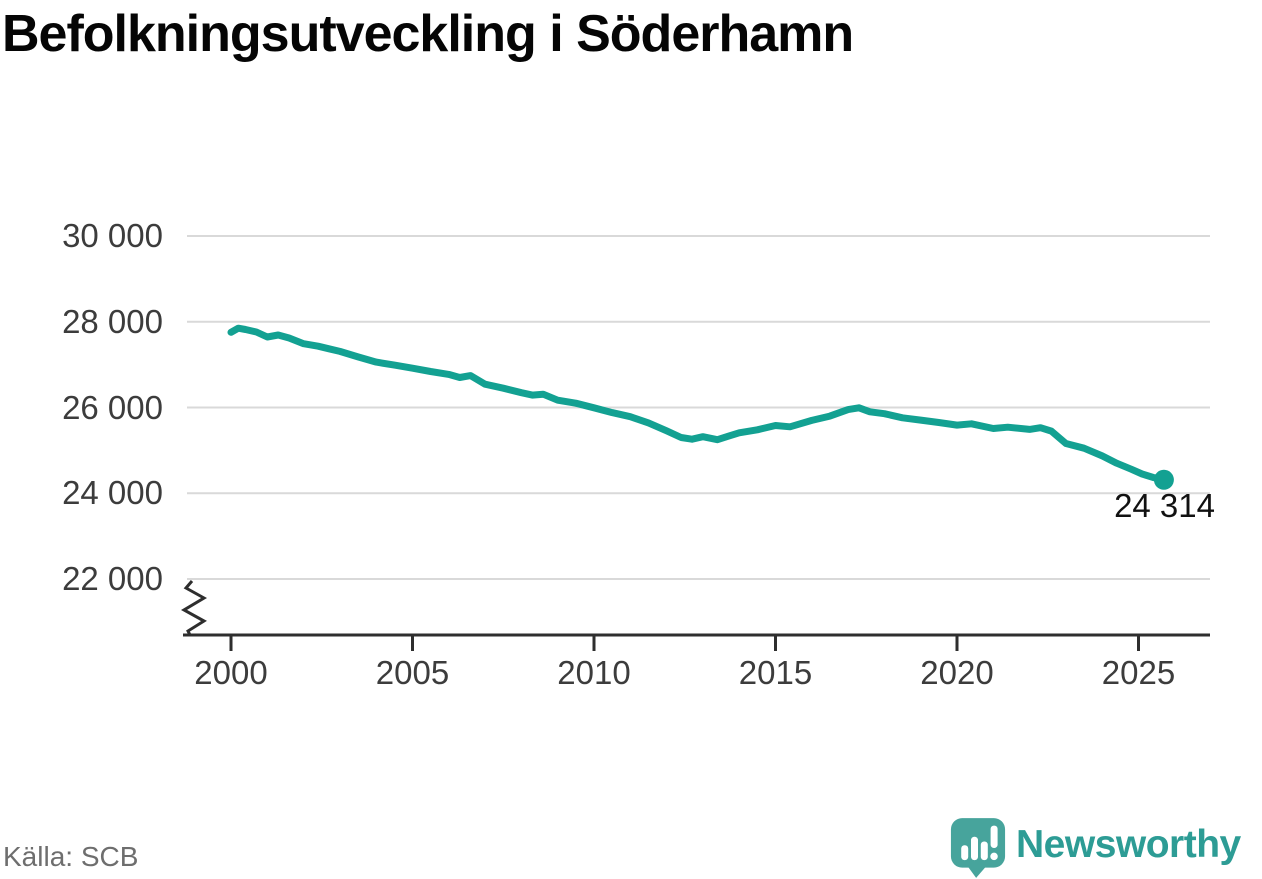  I want to click on y-axis-tick-label: 22 000, so click(112, 578).